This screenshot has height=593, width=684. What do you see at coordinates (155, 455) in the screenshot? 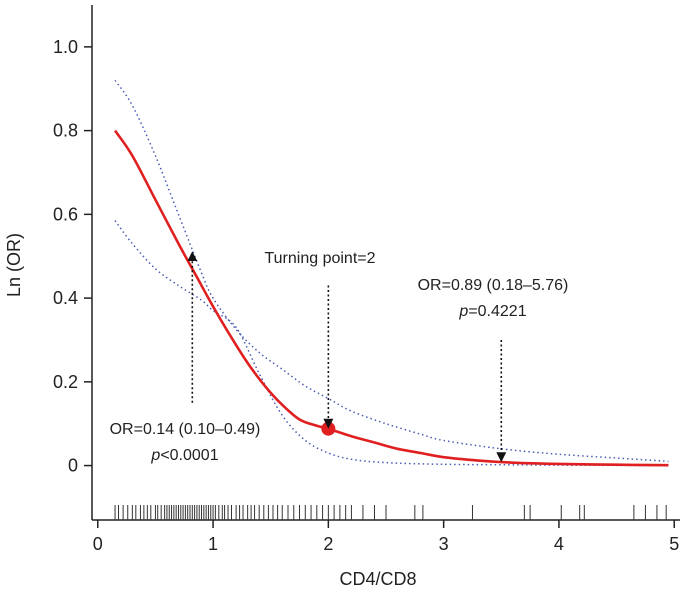
I see `annotation-left-p-italic: p` at bounding box center [155, 455].